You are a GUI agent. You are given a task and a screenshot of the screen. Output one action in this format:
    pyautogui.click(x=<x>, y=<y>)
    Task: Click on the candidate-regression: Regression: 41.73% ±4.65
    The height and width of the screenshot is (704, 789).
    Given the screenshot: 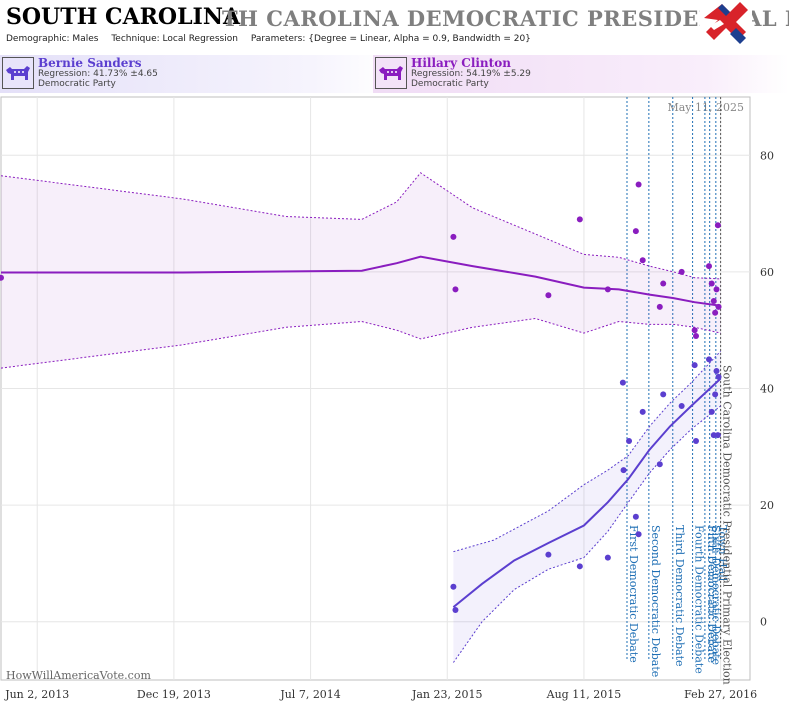 What is the action you would take?
    pyautogui.click(x=98, y=74)
    